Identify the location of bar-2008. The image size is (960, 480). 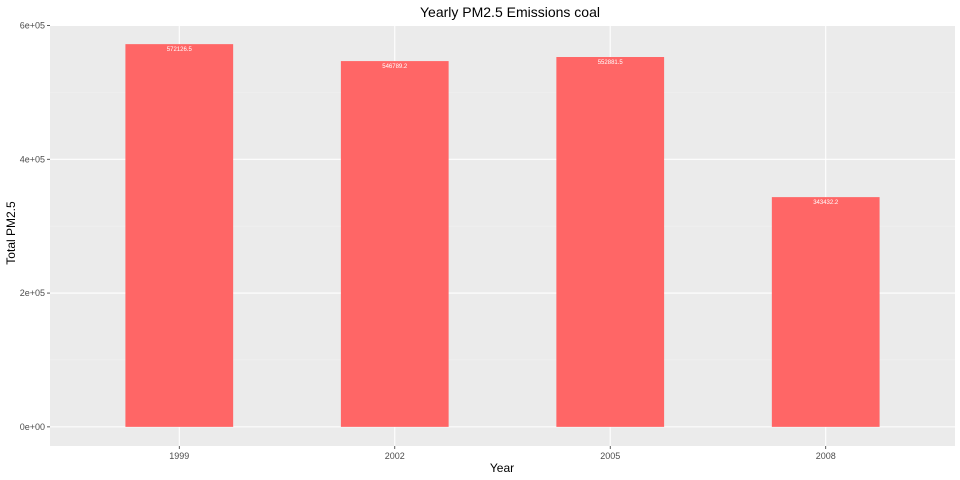
(825, 312).